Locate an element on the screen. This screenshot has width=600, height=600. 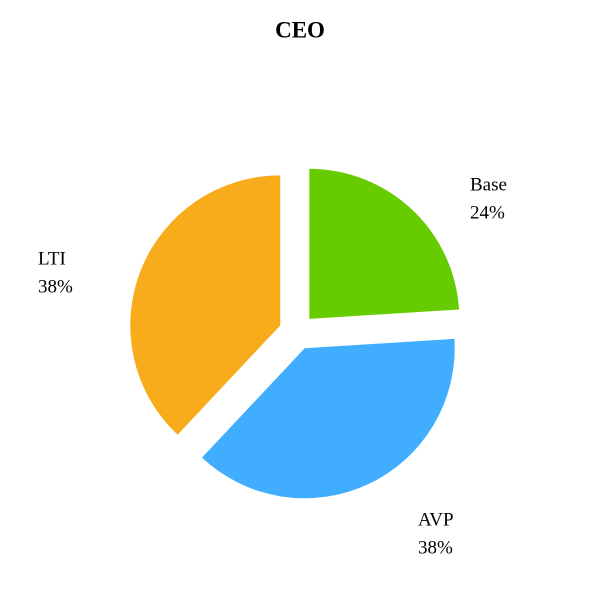
slice-value-label: 24% is located at coordinates (487, 212).